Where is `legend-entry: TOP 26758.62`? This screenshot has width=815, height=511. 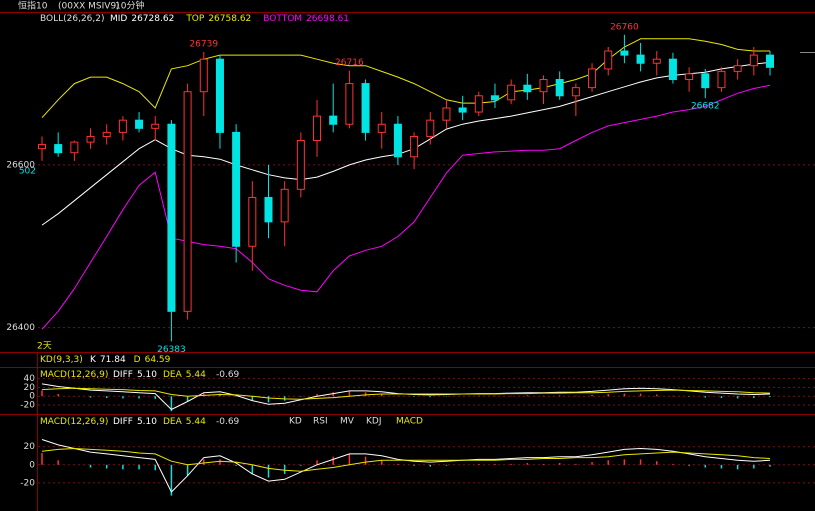 legend-entry: TOP 26758.62 is located at coordinates (218, 19).